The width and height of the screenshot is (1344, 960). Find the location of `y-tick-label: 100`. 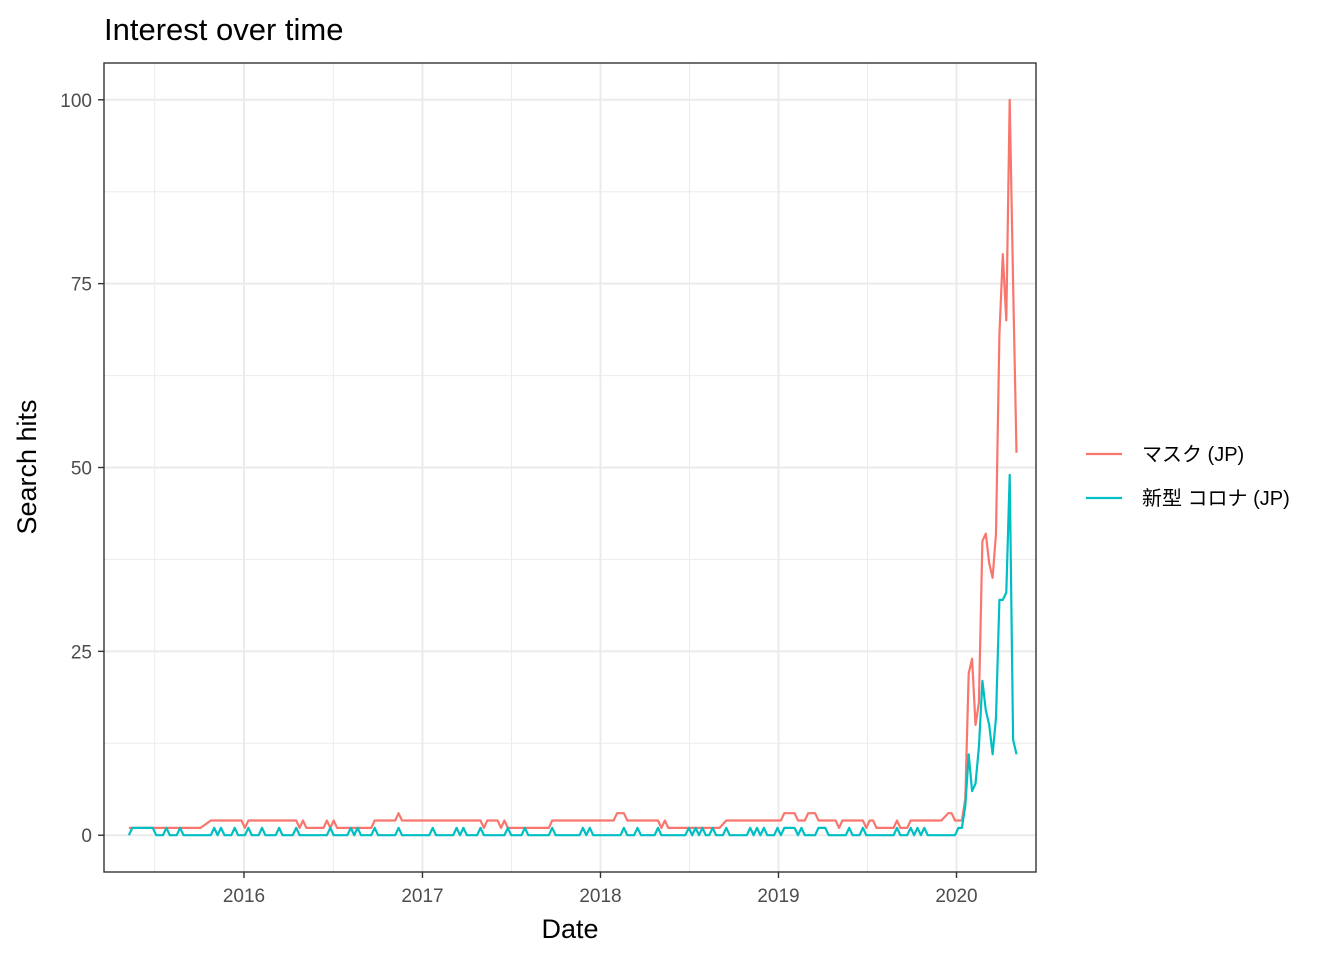

y-tick-label: 100 is located at coordinates (76, 101).